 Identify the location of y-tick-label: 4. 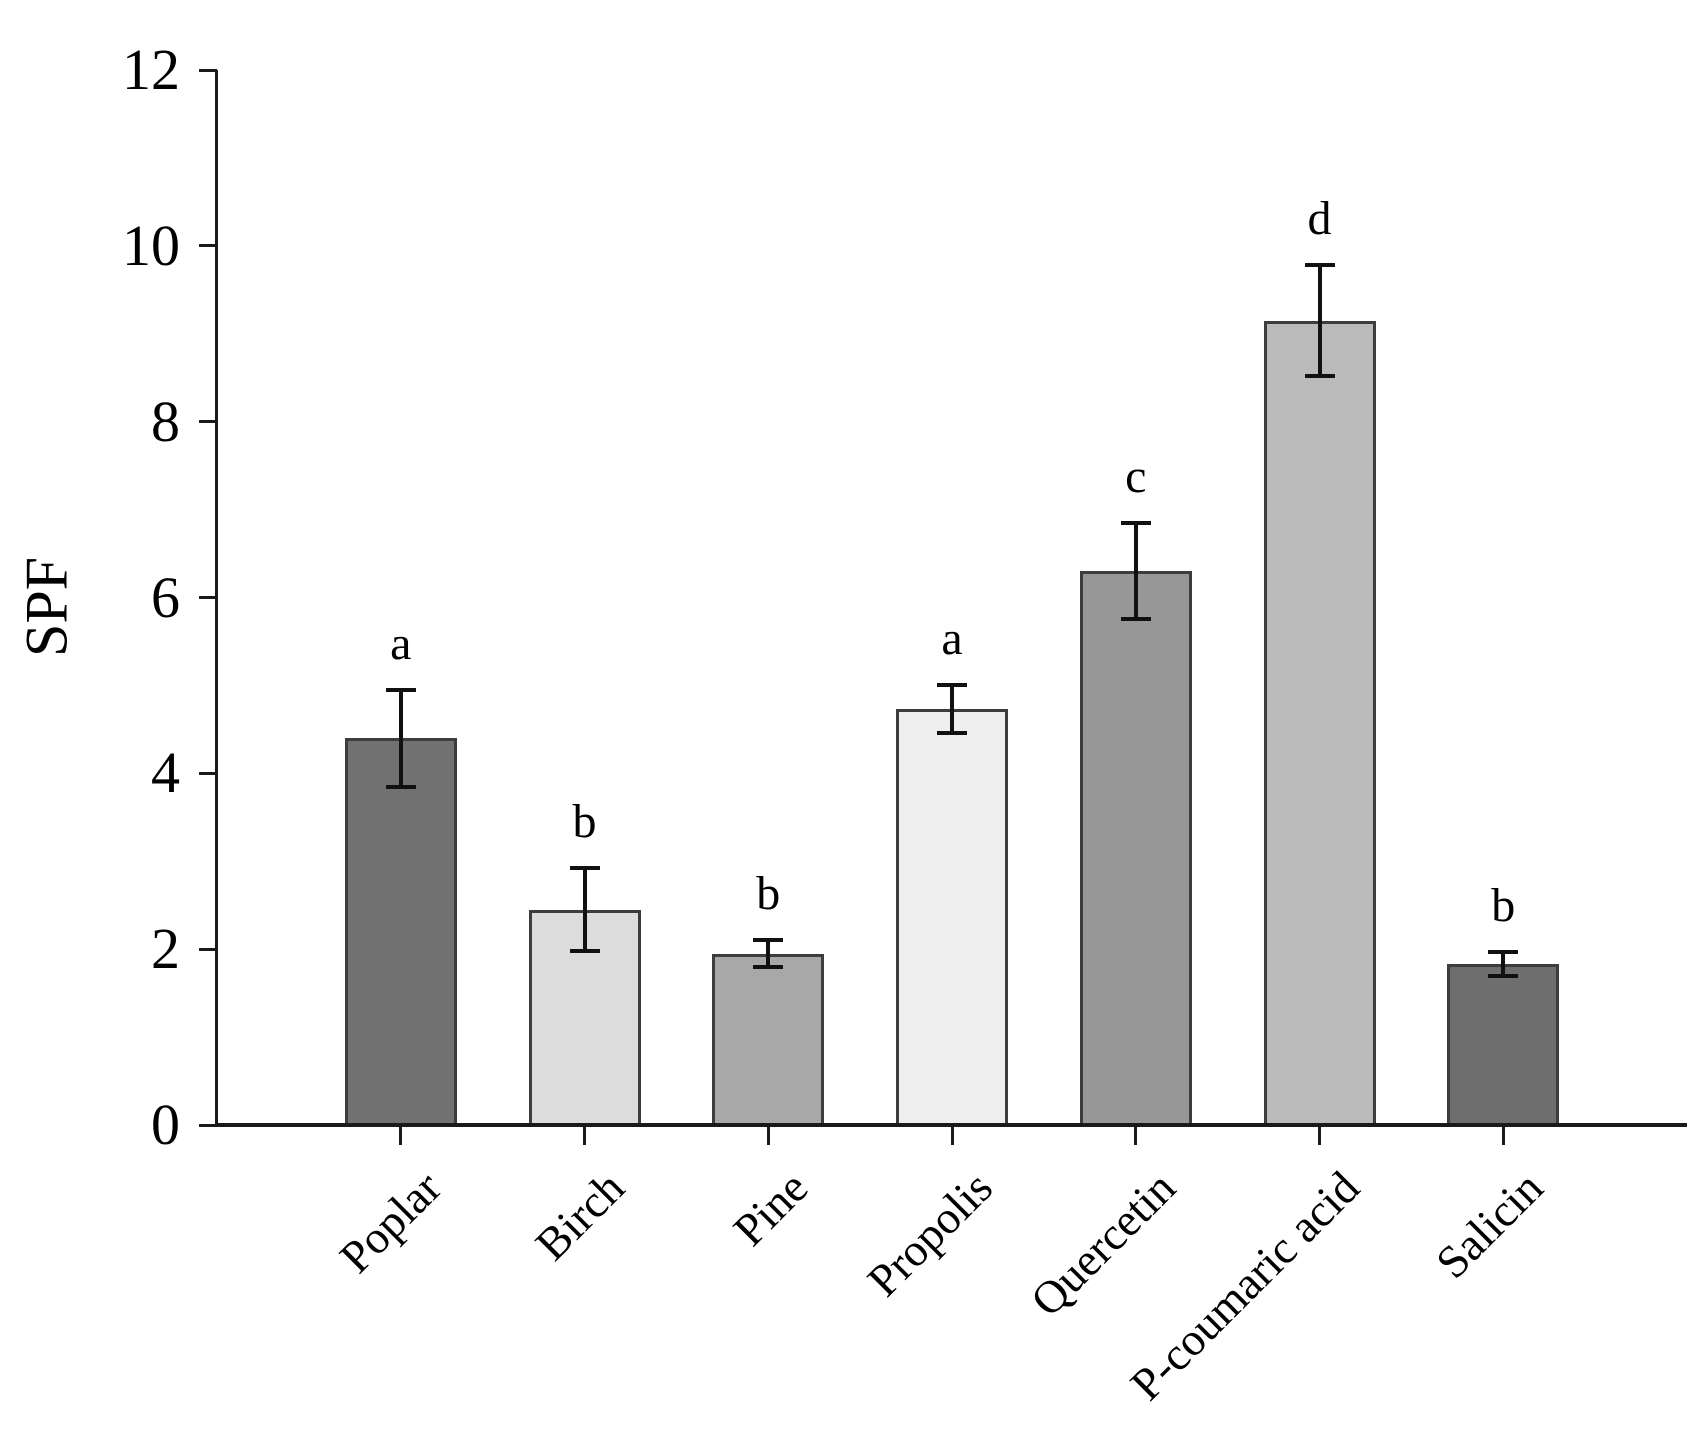
(165, 773).